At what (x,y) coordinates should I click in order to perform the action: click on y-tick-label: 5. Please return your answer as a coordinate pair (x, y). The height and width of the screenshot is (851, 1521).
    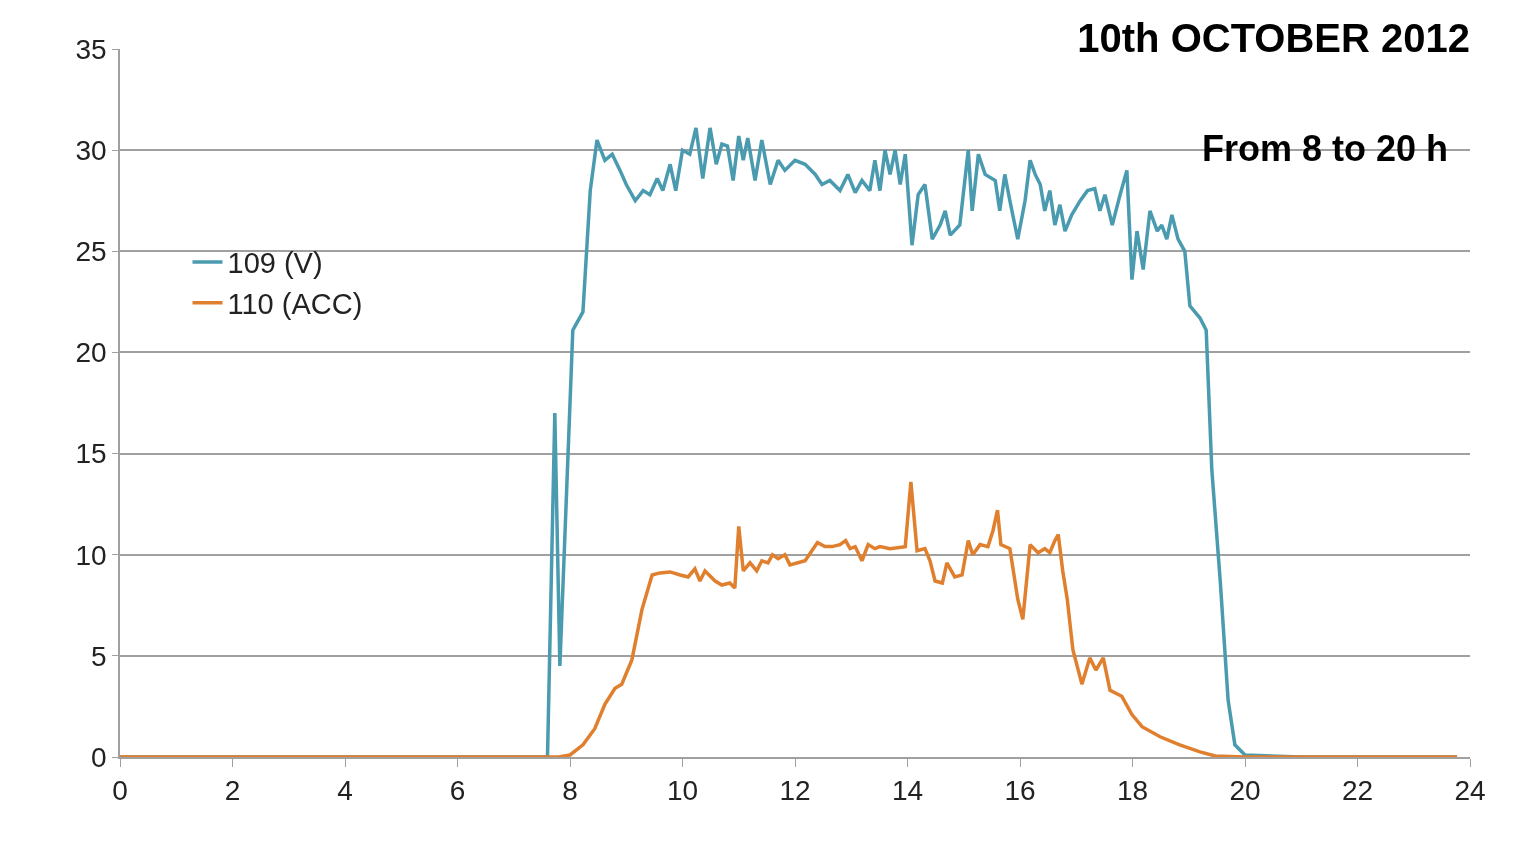
    Looking at the image, I should click on (99, 656).